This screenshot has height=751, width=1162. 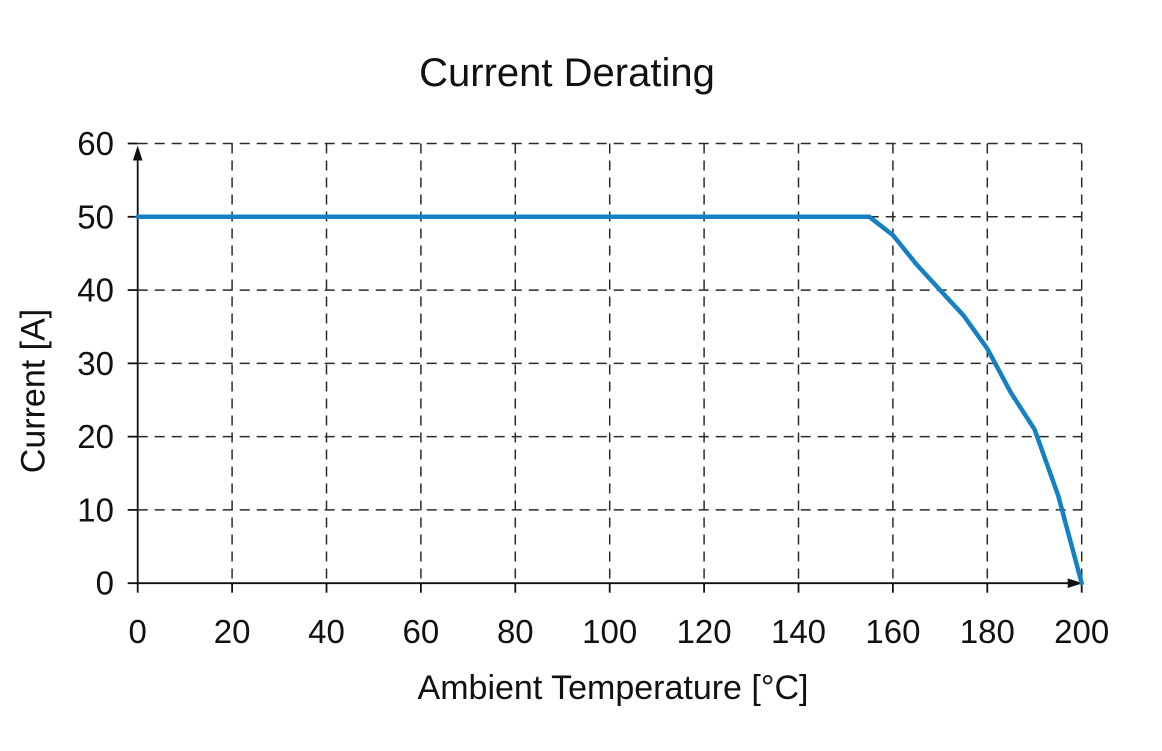 What do you see at coordinates (95, 290) in the screenshot?
I see `y-tick-label: 40` at bounding box center [95, 290].